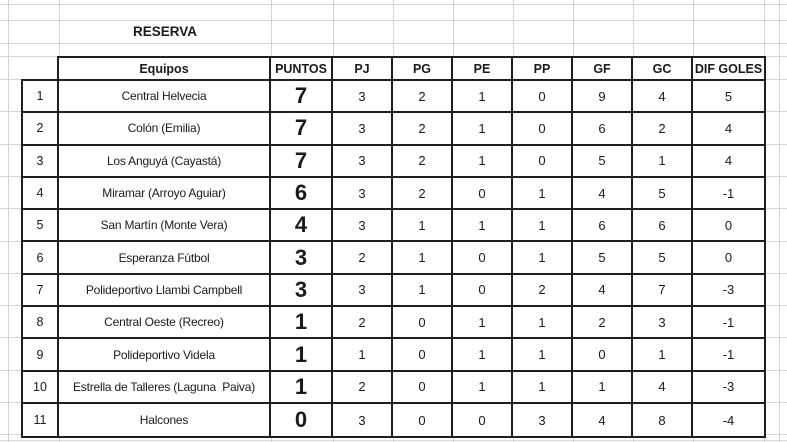 This screenshot has width=787, height=442. I want to click on cell-pp-row-11: 3, so click(543, 420).